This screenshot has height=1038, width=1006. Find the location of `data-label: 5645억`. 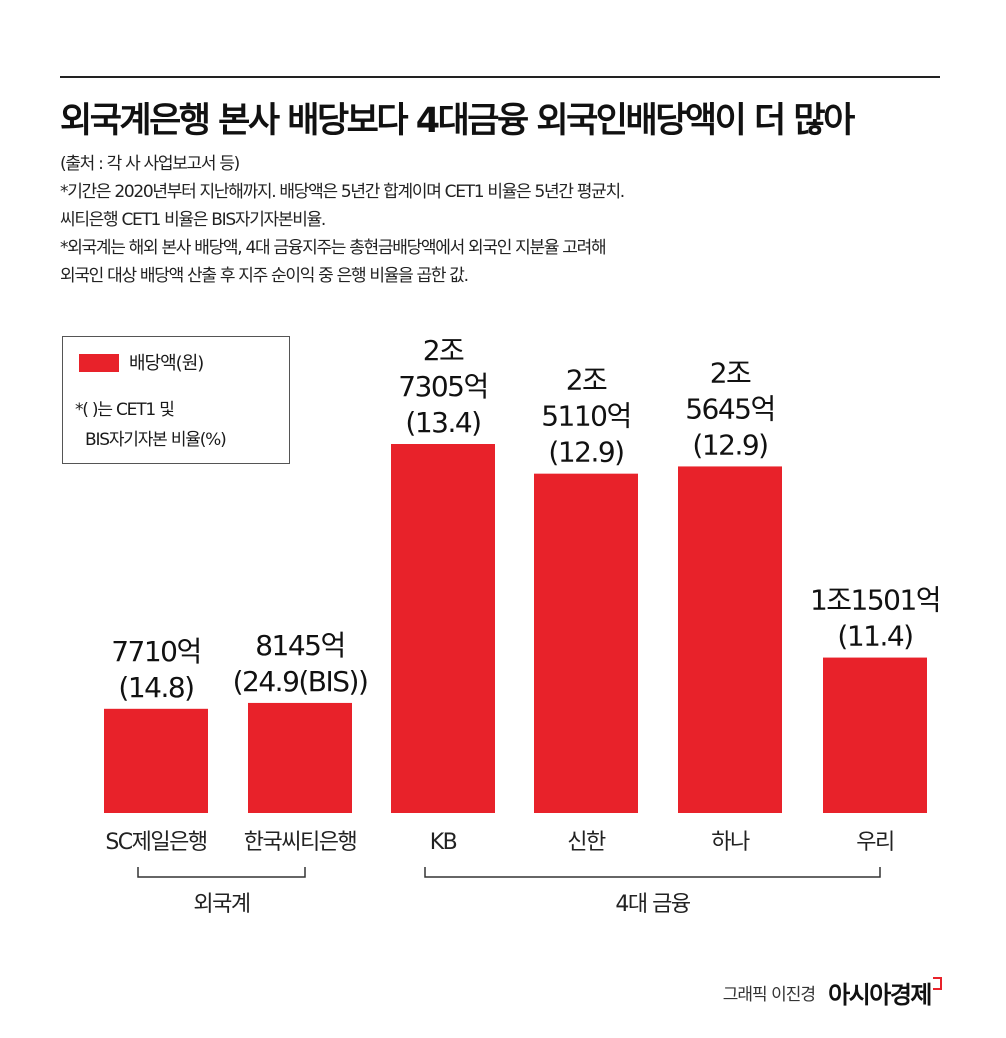

data-label: 5645억 is located at coordinates (730, 408).